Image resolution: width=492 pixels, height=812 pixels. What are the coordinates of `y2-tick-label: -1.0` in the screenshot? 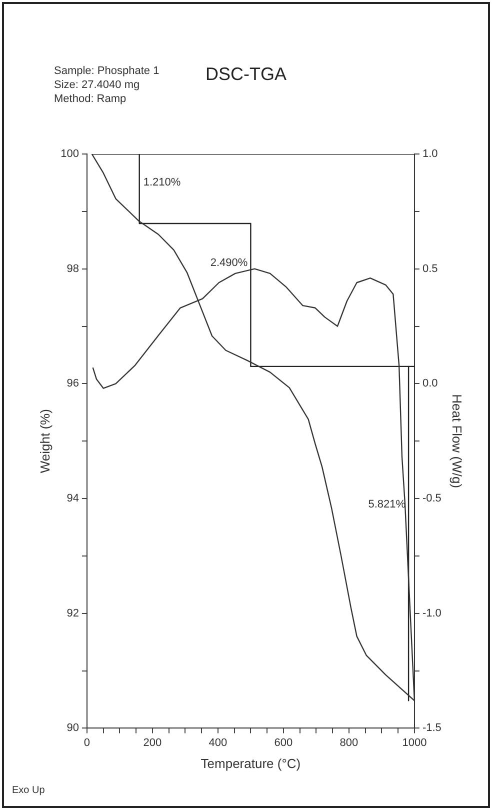 It's located at (432, 613).